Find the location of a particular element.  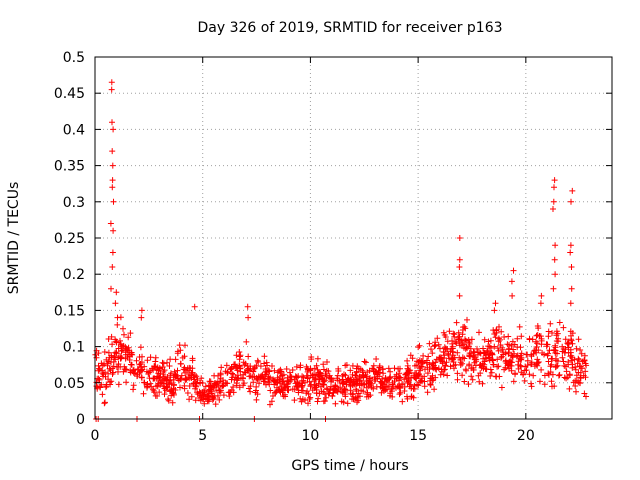

y-tick-label: 0.1 is located at coordinates (74, 348).